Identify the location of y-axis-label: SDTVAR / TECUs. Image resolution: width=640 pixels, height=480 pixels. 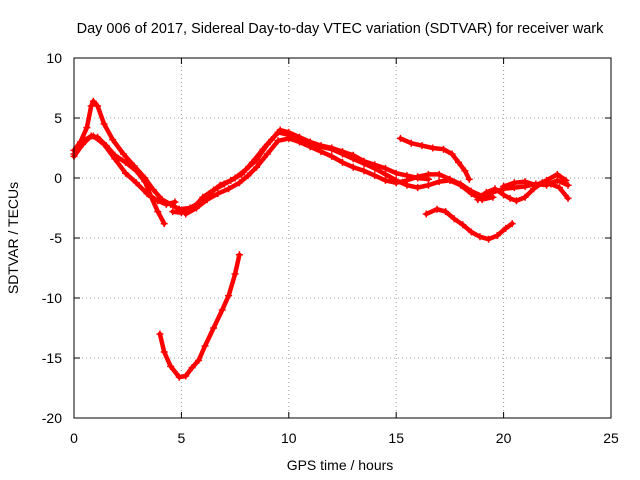
(13, 238).